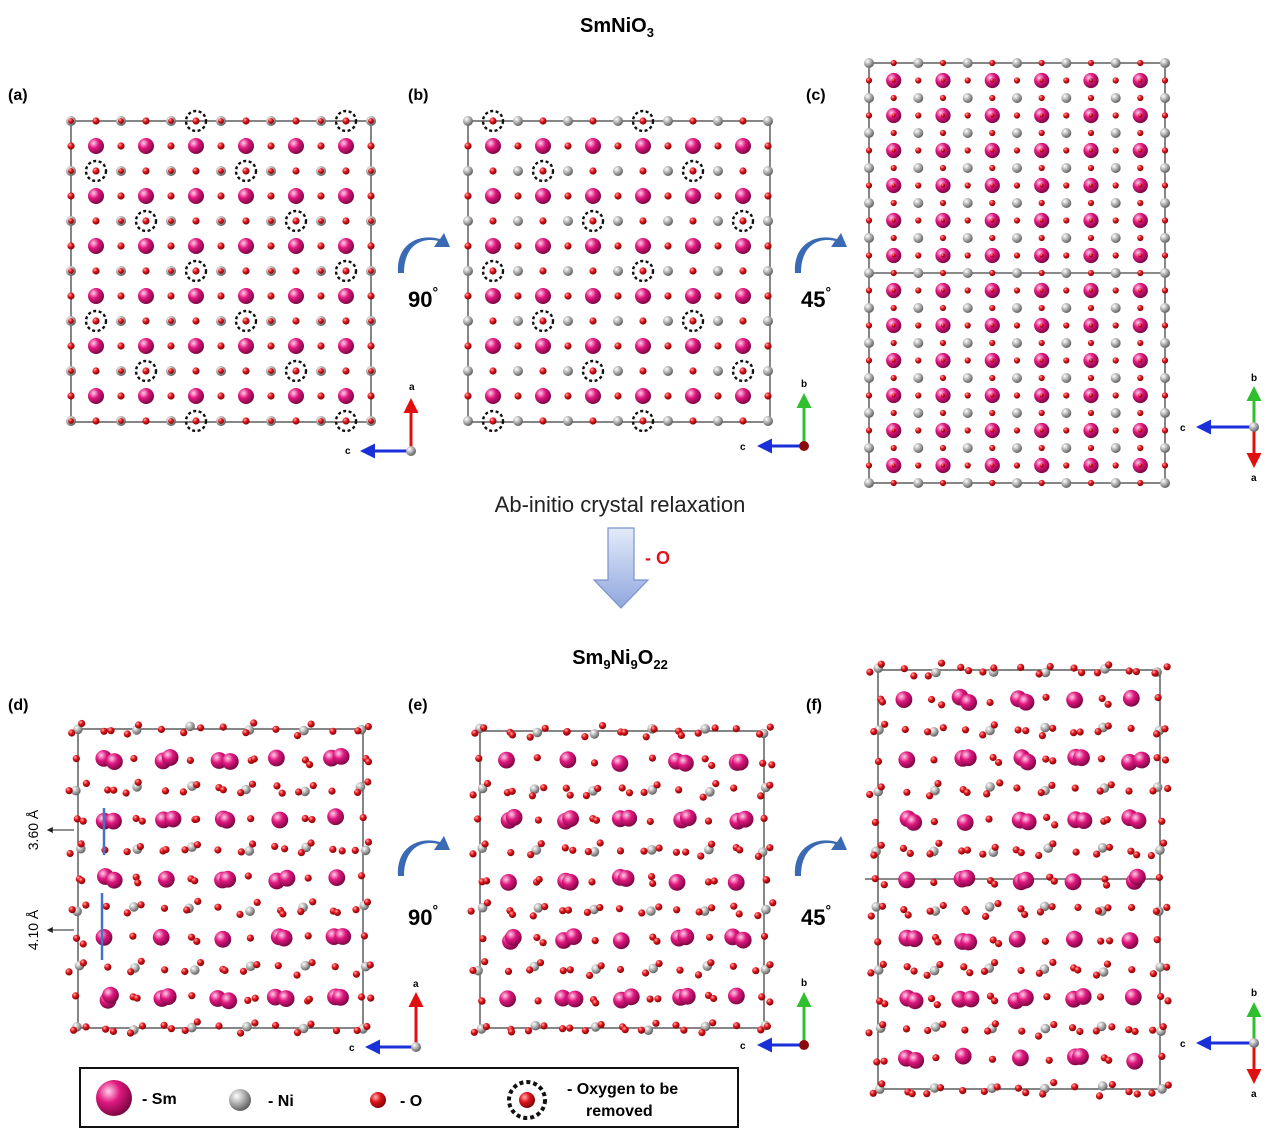  What do you see at coordinates (65, 831) in the screenshot?
I see `bond-marker-short: 3.60 Å` at bounding box center [65, 831].